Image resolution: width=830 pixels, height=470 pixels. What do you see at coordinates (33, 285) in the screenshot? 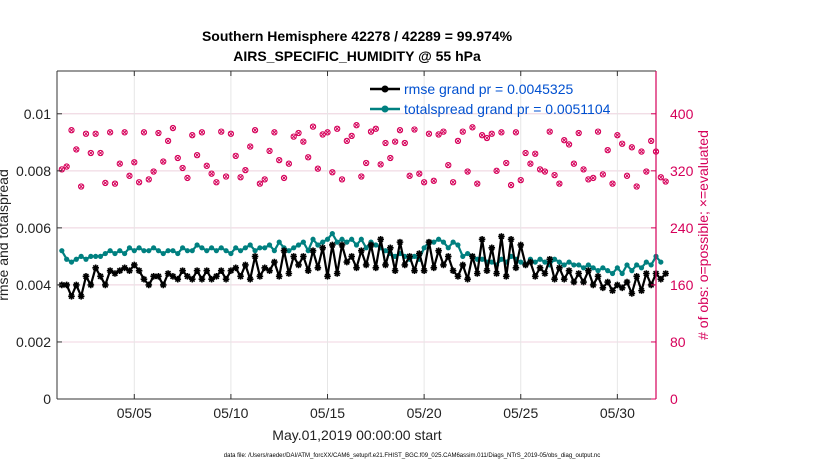
I see `y-tick-label: 0.004` at bounding box center [33, 285].